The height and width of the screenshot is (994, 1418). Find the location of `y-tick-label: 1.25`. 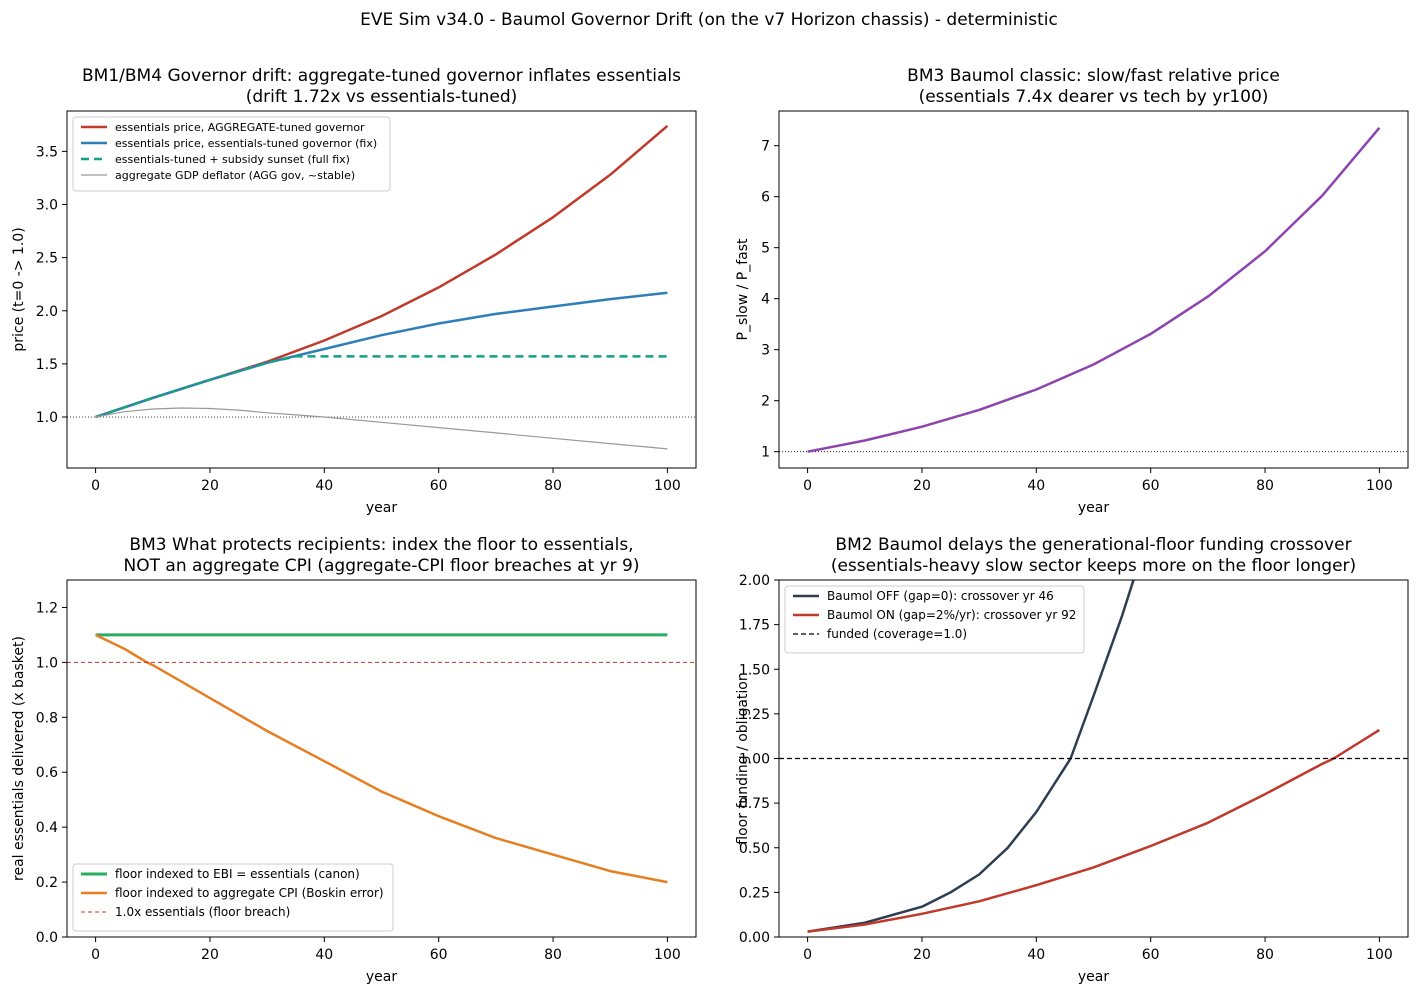

y-tick-label: 1.25 is located at coordinates (754, 715).